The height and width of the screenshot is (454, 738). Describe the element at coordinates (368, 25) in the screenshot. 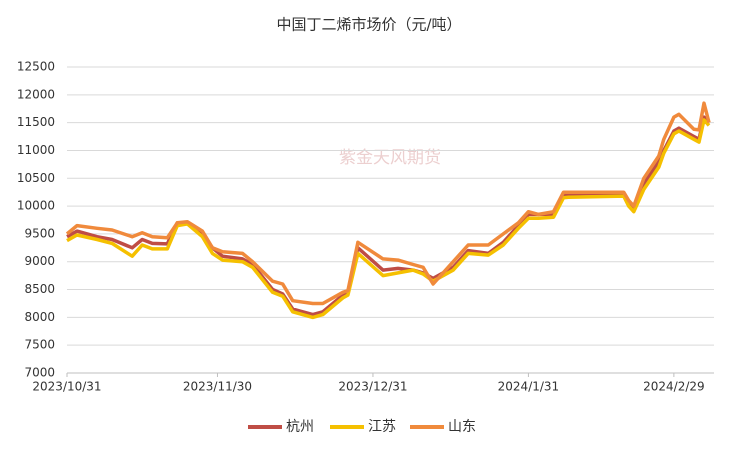

I see `chart-title: 中国丁二烯市场价（元/吨）` at that location.